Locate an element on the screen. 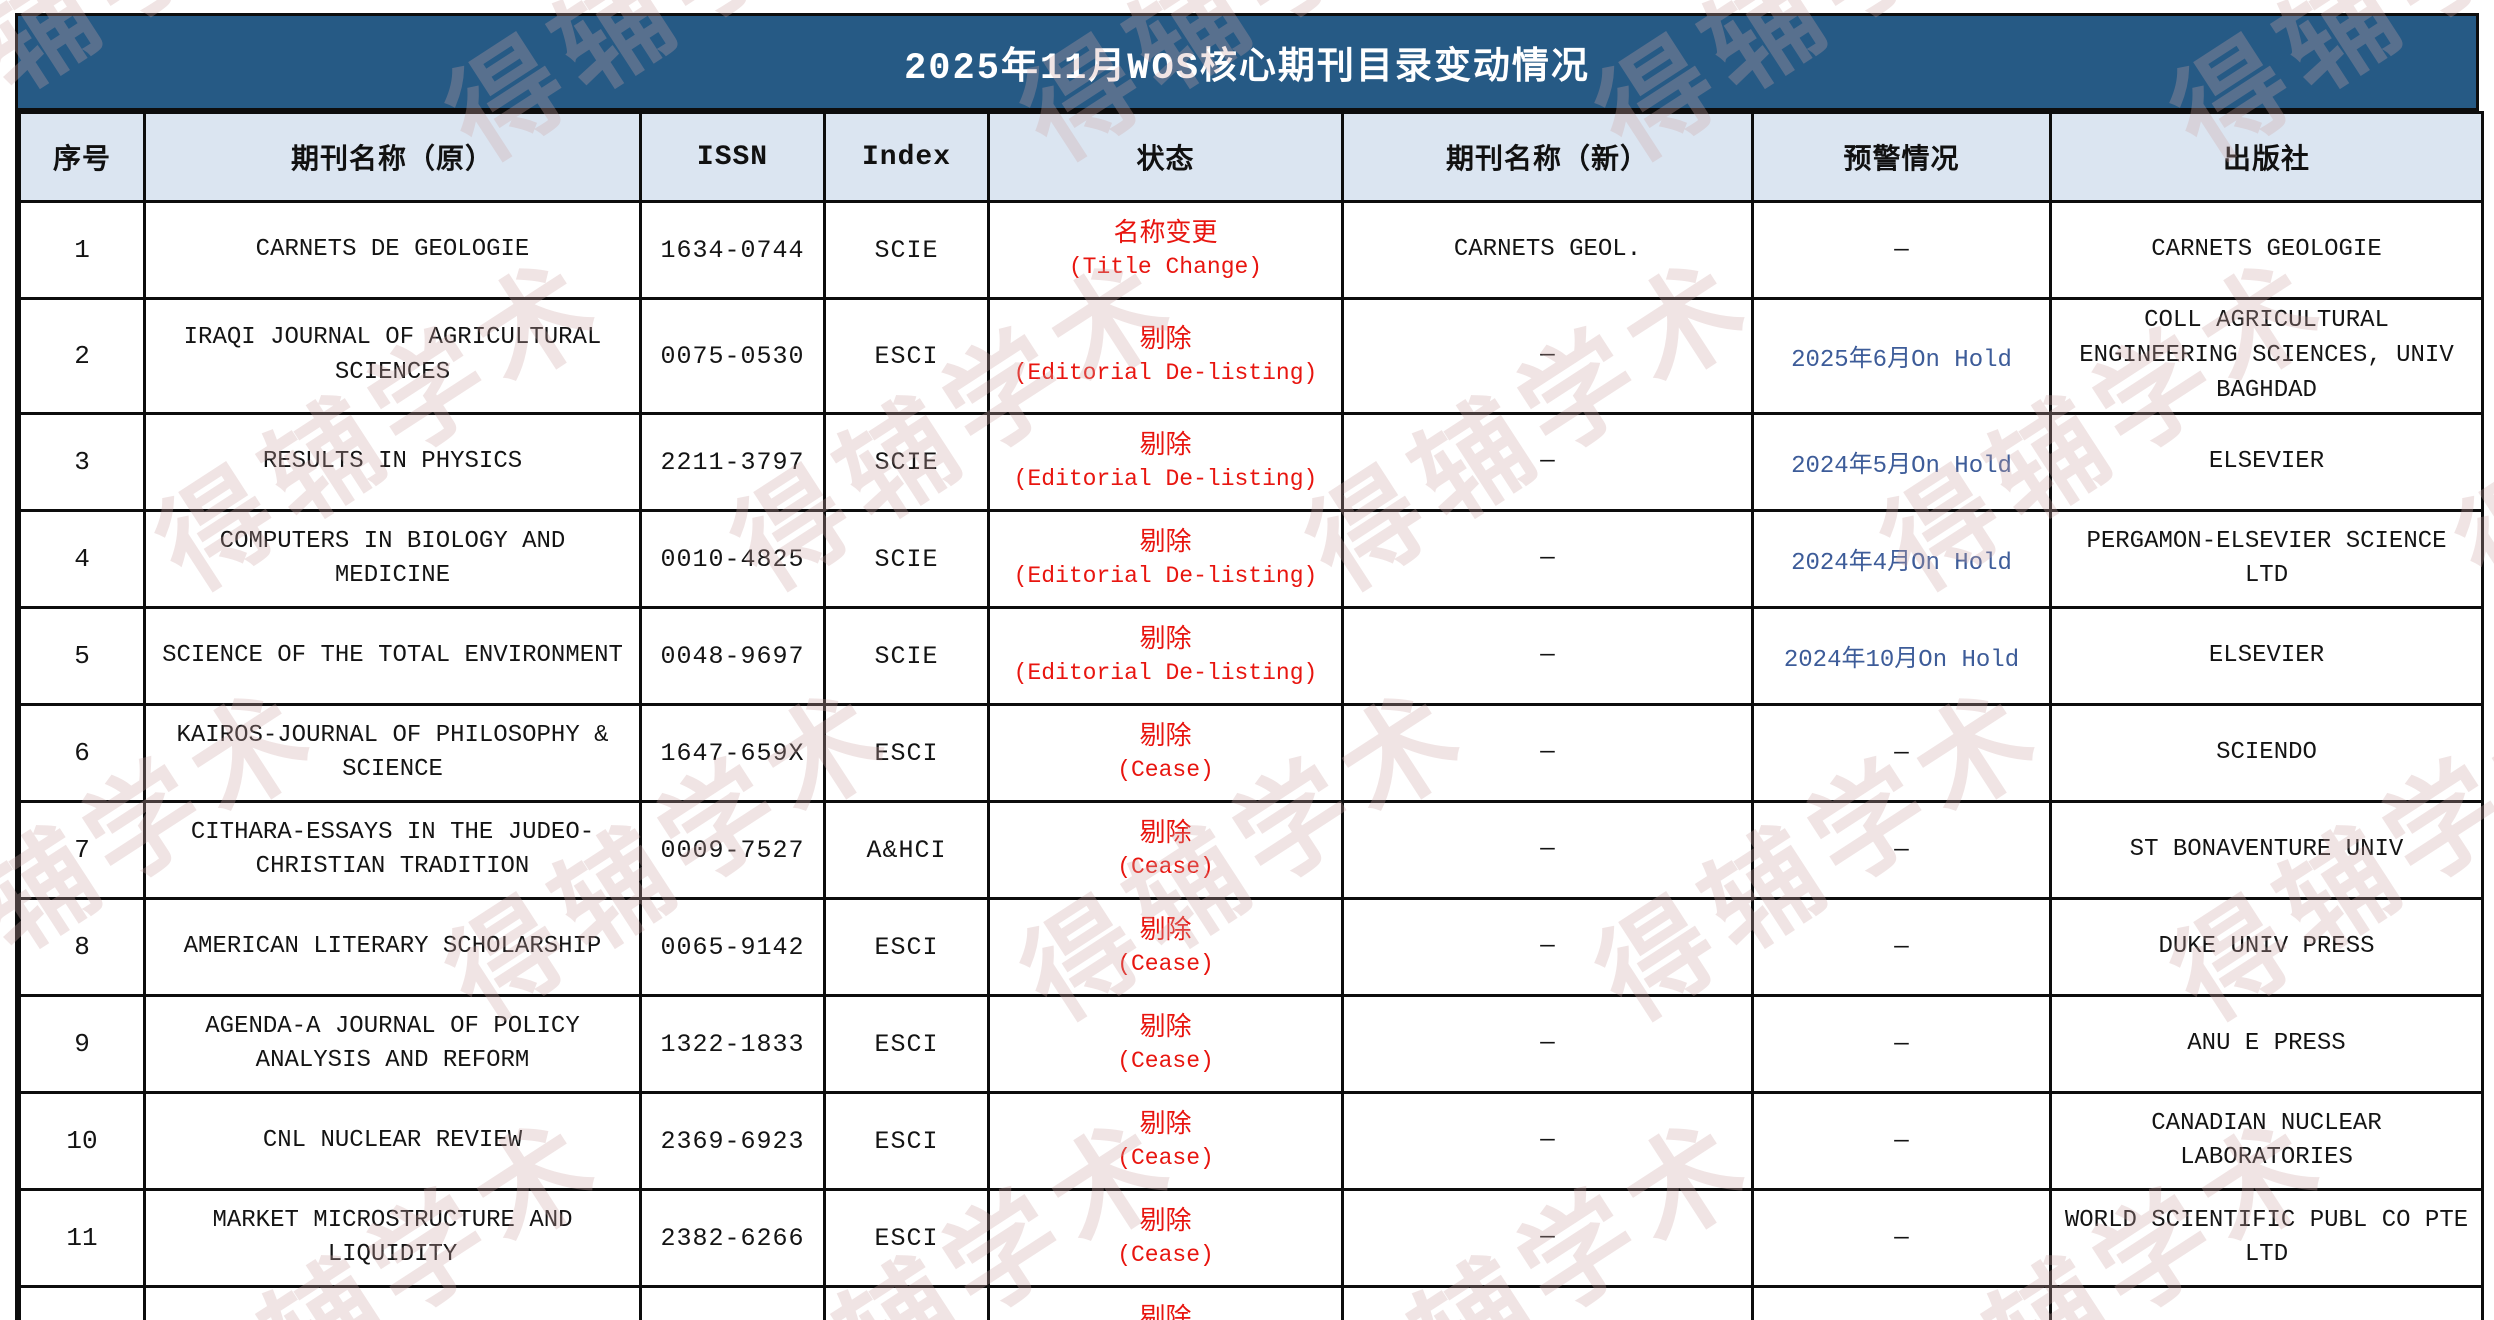 The width and height of the screenshot is (2494, 1320). cell-issn: 1647-659X is located at coordinates (732, 753).